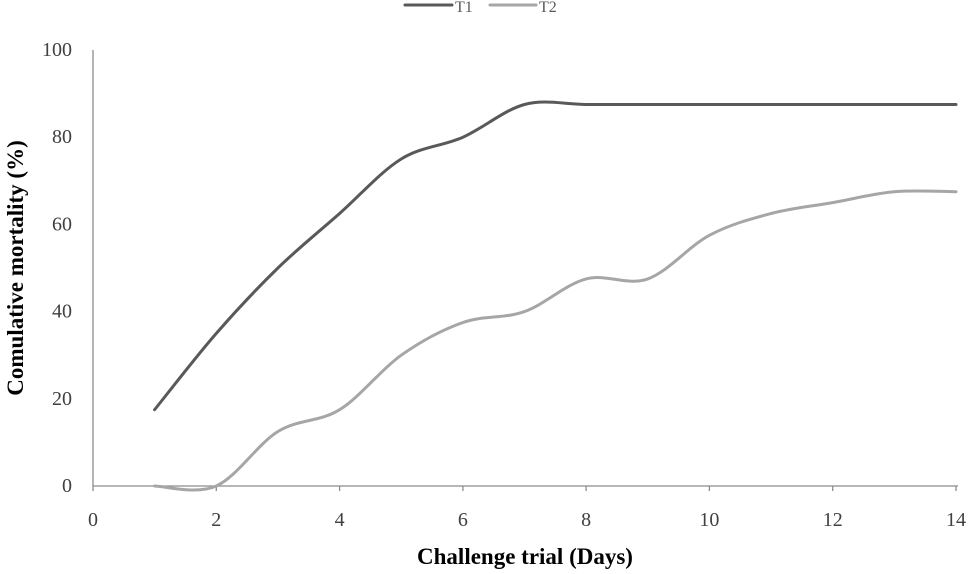 Image resolution: width=968 pixels, height=574 pixels. I want to click on y-tick-label: 0, so click(67, 486).